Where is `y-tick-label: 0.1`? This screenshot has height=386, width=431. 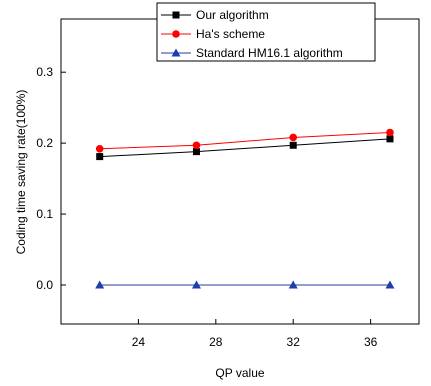
y-tick-label: 0.1 is located at coordinates (44, 214).